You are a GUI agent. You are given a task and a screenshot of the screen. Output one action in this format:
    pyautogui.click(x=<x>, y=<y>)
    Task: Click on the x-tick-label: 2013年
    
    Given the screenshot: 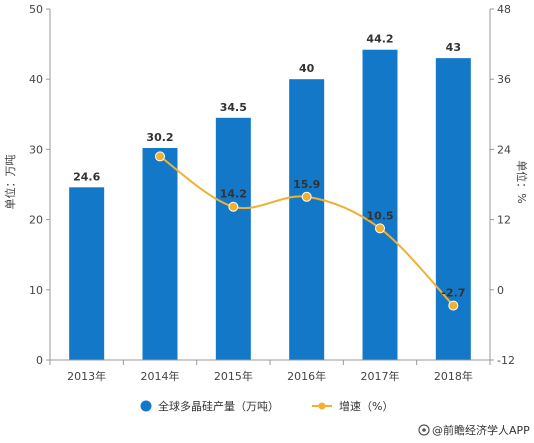 What is the action you would take?
    pyautogui.click(x=86, y=376)
    